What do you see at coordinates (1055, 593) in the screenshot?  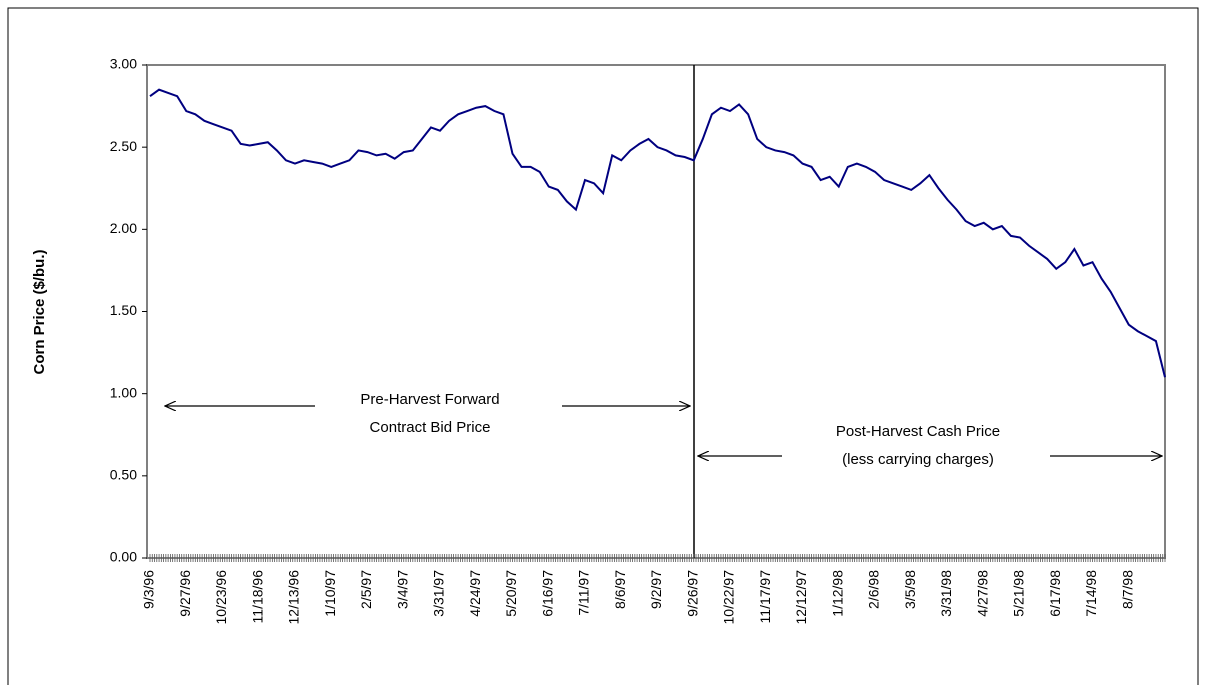 I see `x-tick-label: 6/17/98` at bounding box center [1055, 593].